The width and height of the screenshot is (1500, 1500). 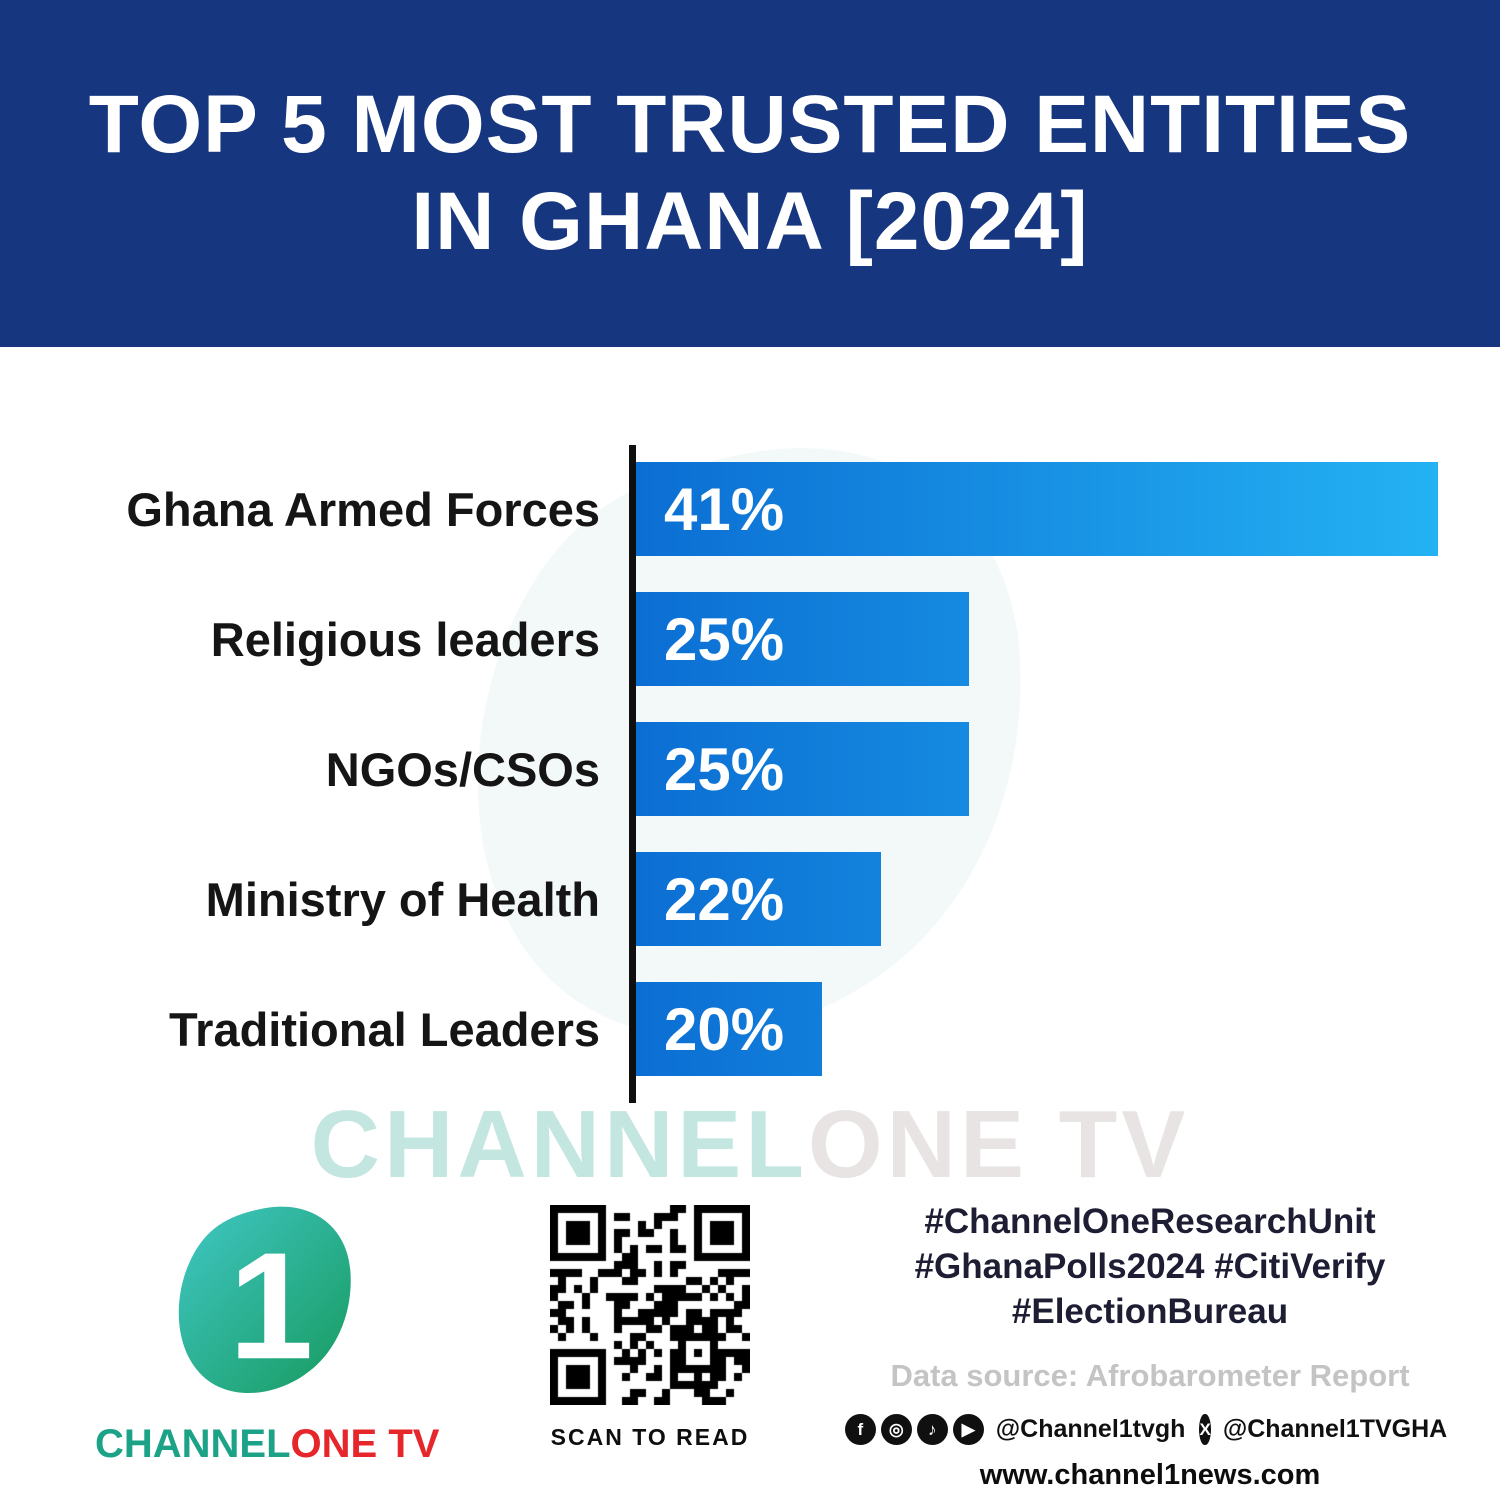 What do you see at coordinates (1037, 509) in the screenshot?
I see `bar: 41%` at bounding box center [1037, 509].